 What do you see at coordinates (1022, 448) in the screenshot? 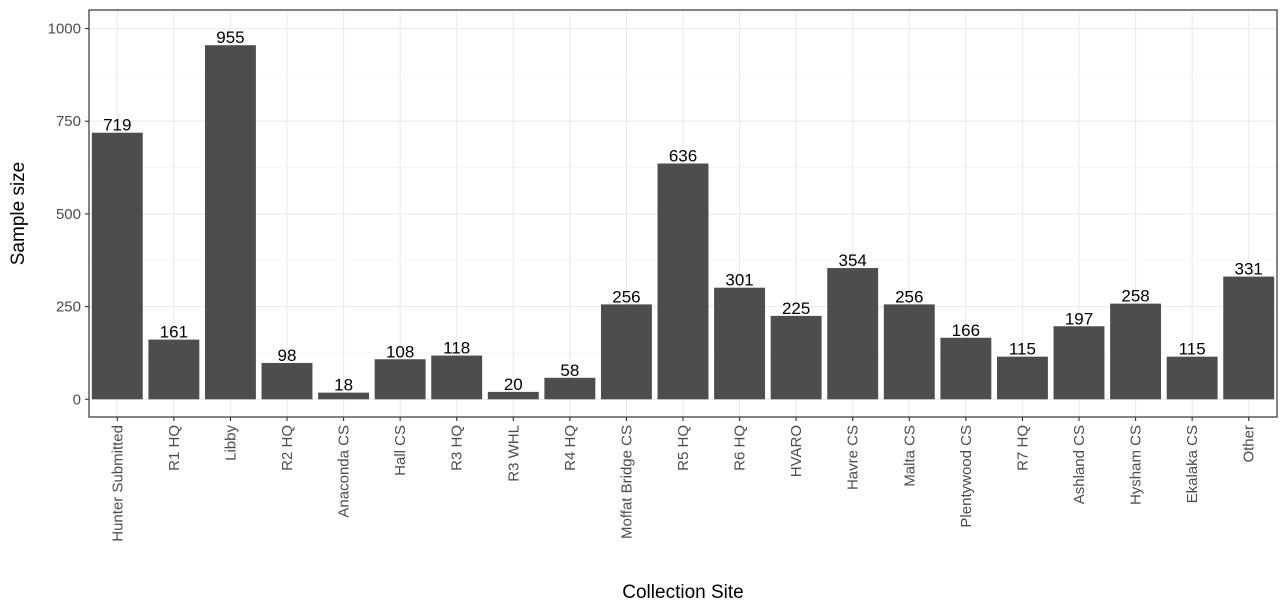
I see `x-tick-label: R7 HQ` at bounding box center [1022, 448].